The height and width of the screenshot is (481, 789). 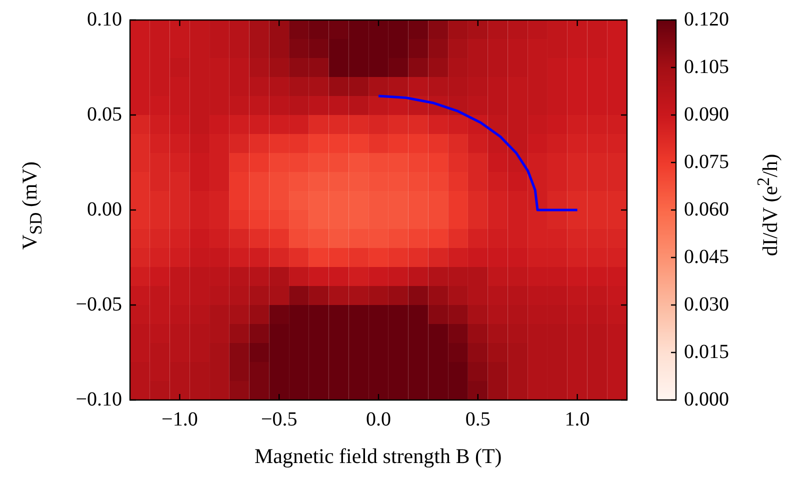 What do you see at coordinates (104, 209) in the screenshot?
I see `y-tick-label: 0.00` at bounding box center [104, 209].